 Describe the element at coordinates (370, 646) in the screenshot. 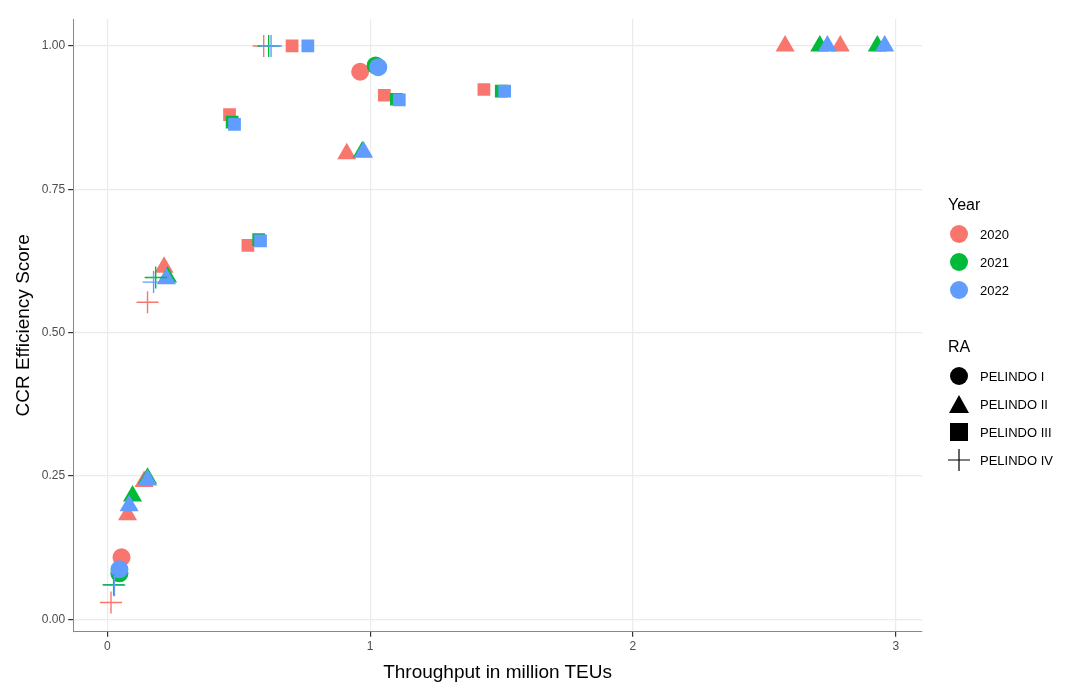

I see `x-tick-label: 1` at that location.